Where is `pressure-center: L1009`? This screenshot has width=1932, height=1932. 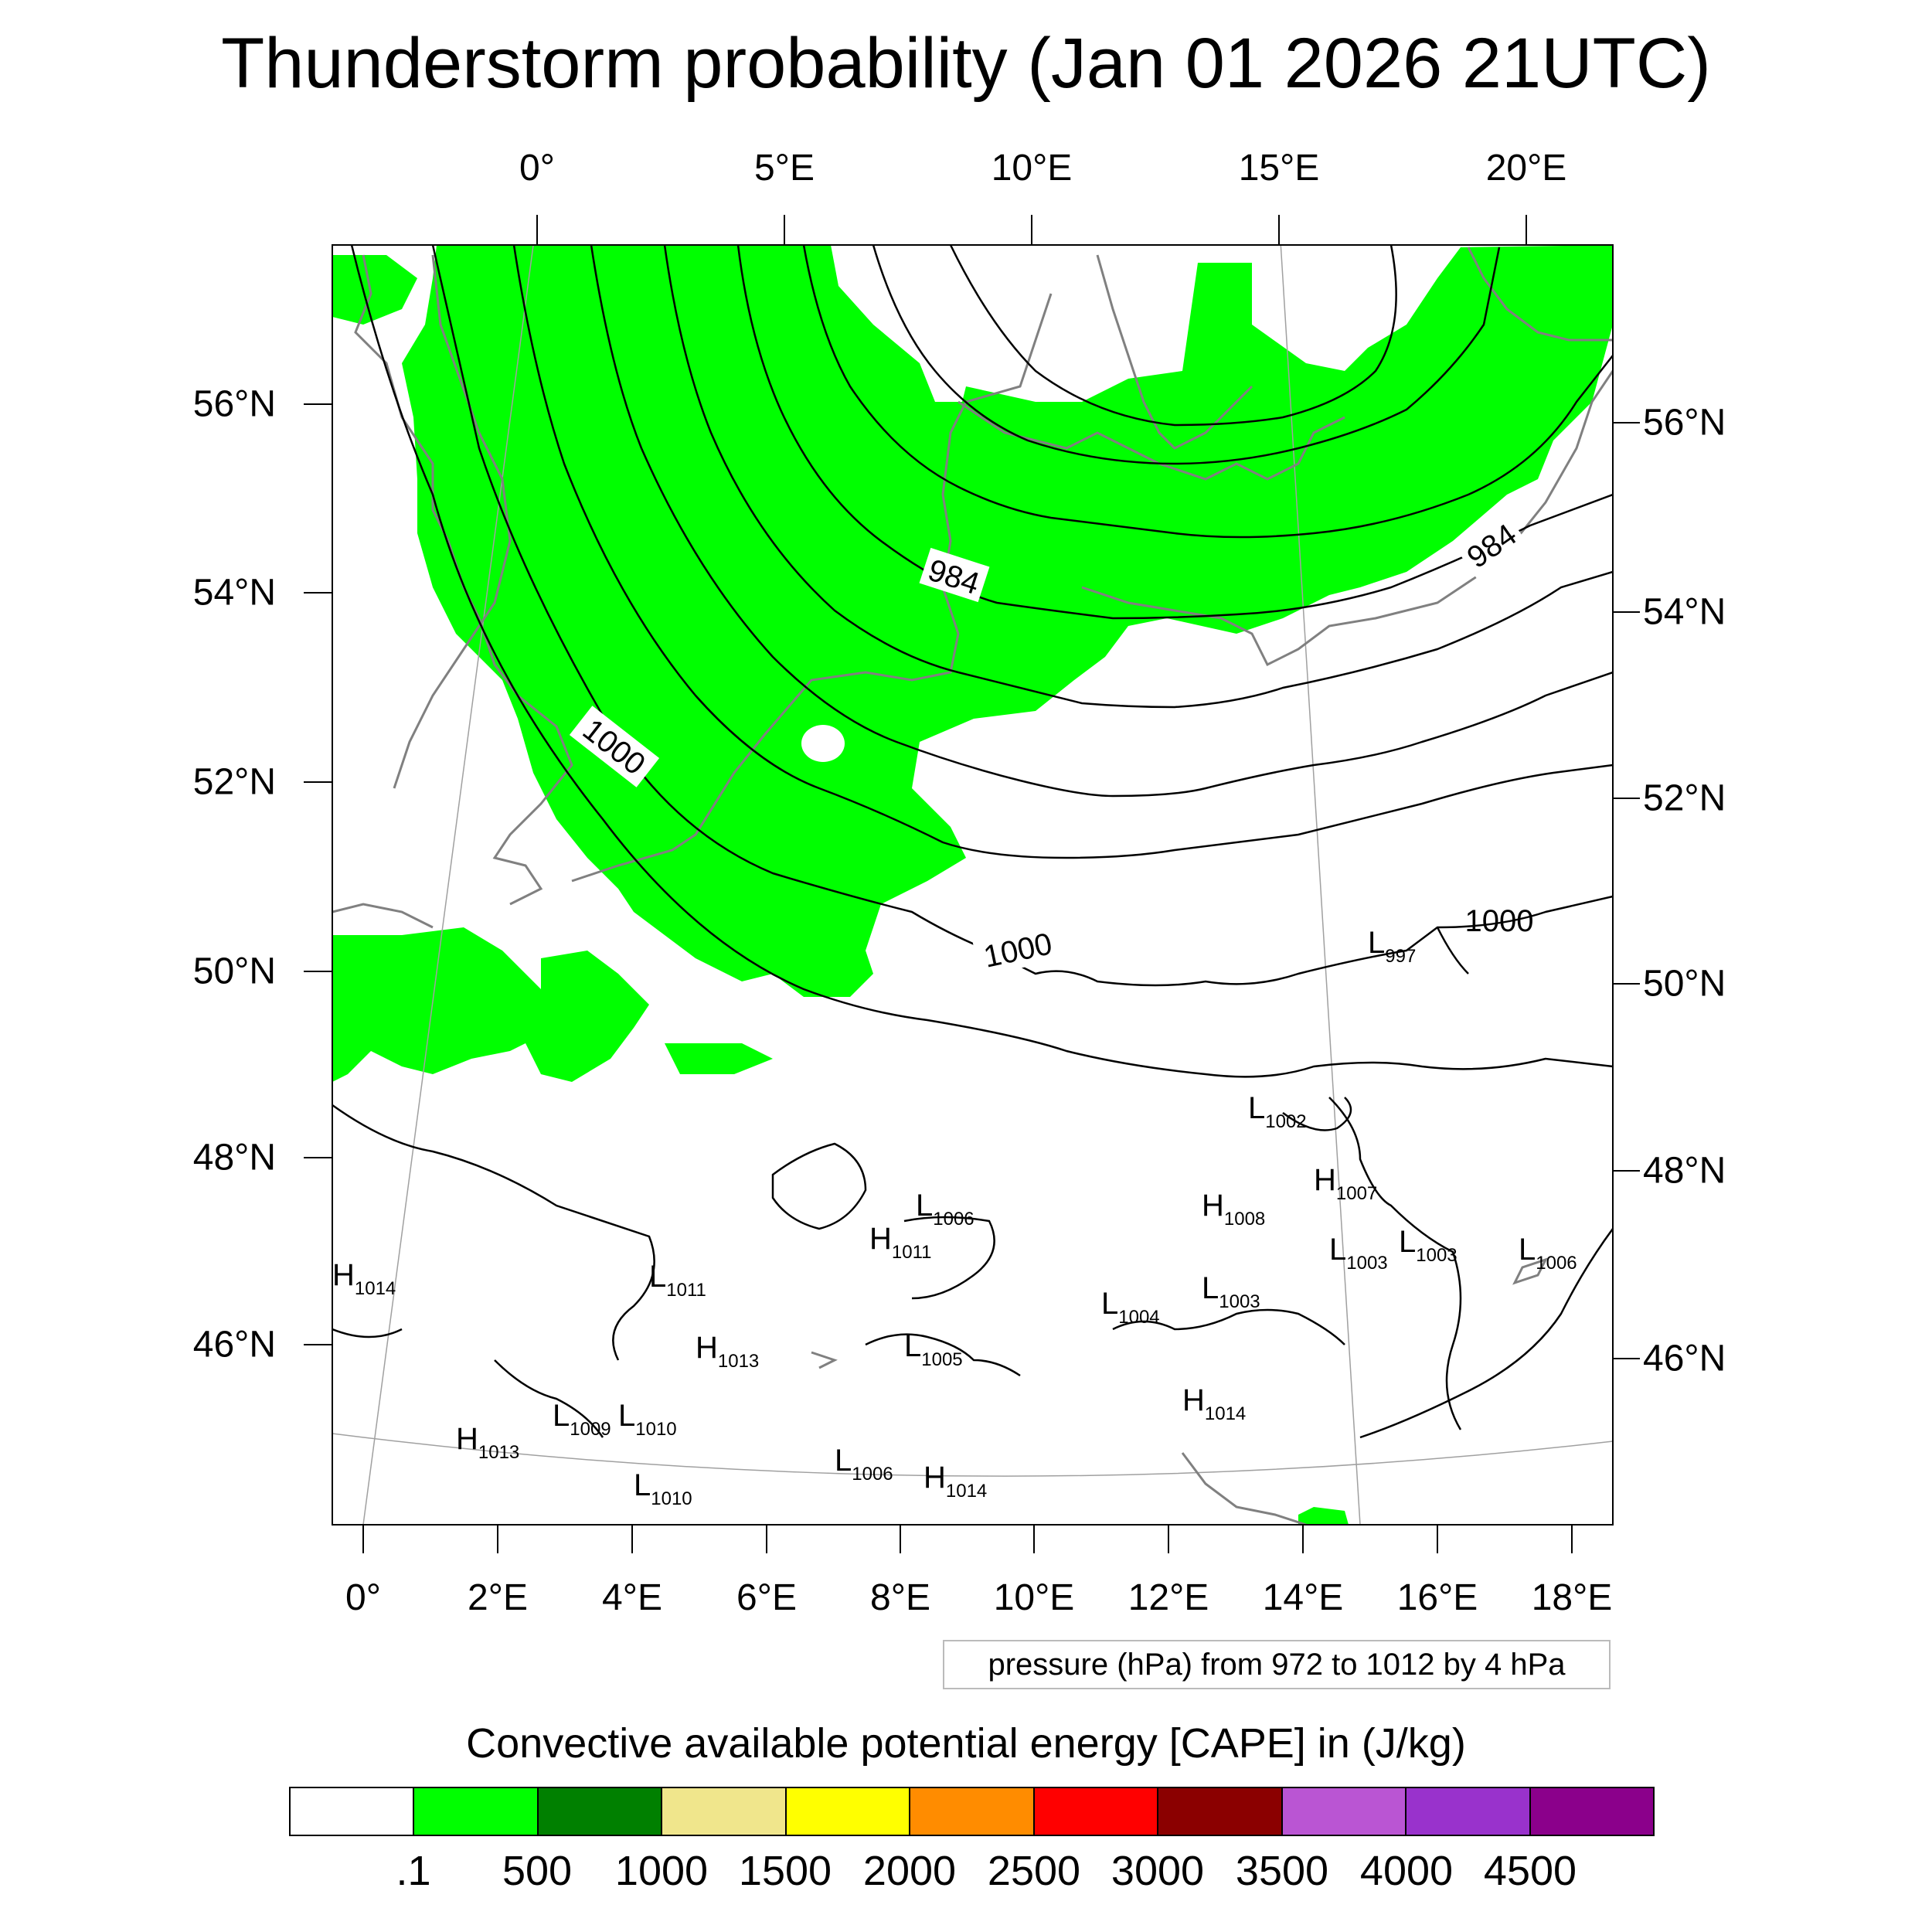 pressure-center: L1009 is located at coordinates (582, 1419).